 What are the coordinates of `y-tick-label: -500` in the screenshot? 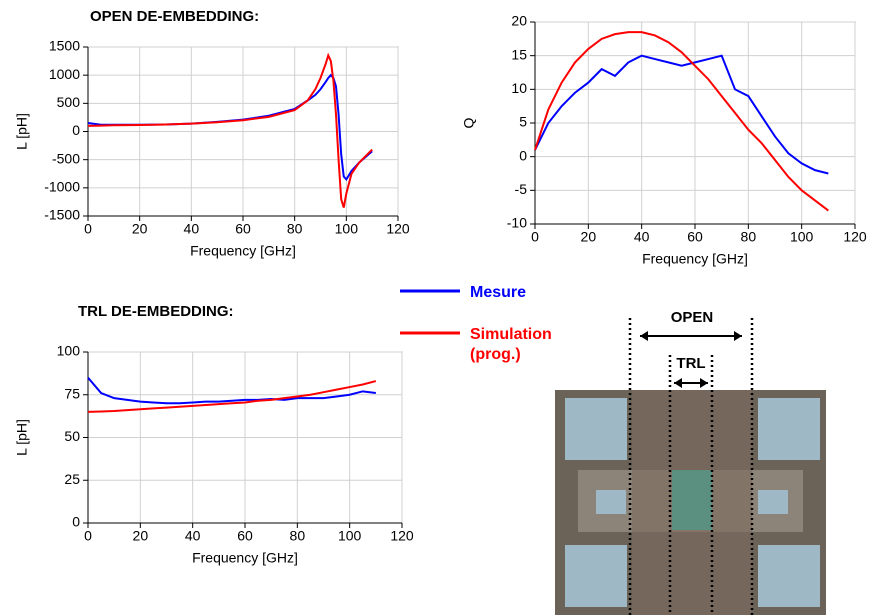 It's located at (66, 158).